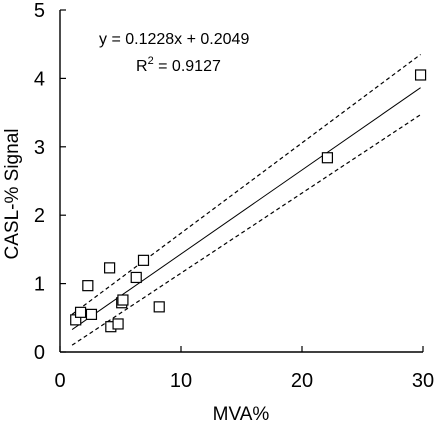 The height and width of the screenshot is (431, 440). What do you see at coordinates (241, 414) in the screenshot?
I see `x-axis-title: MVA%` at bounding box center [241, 414].